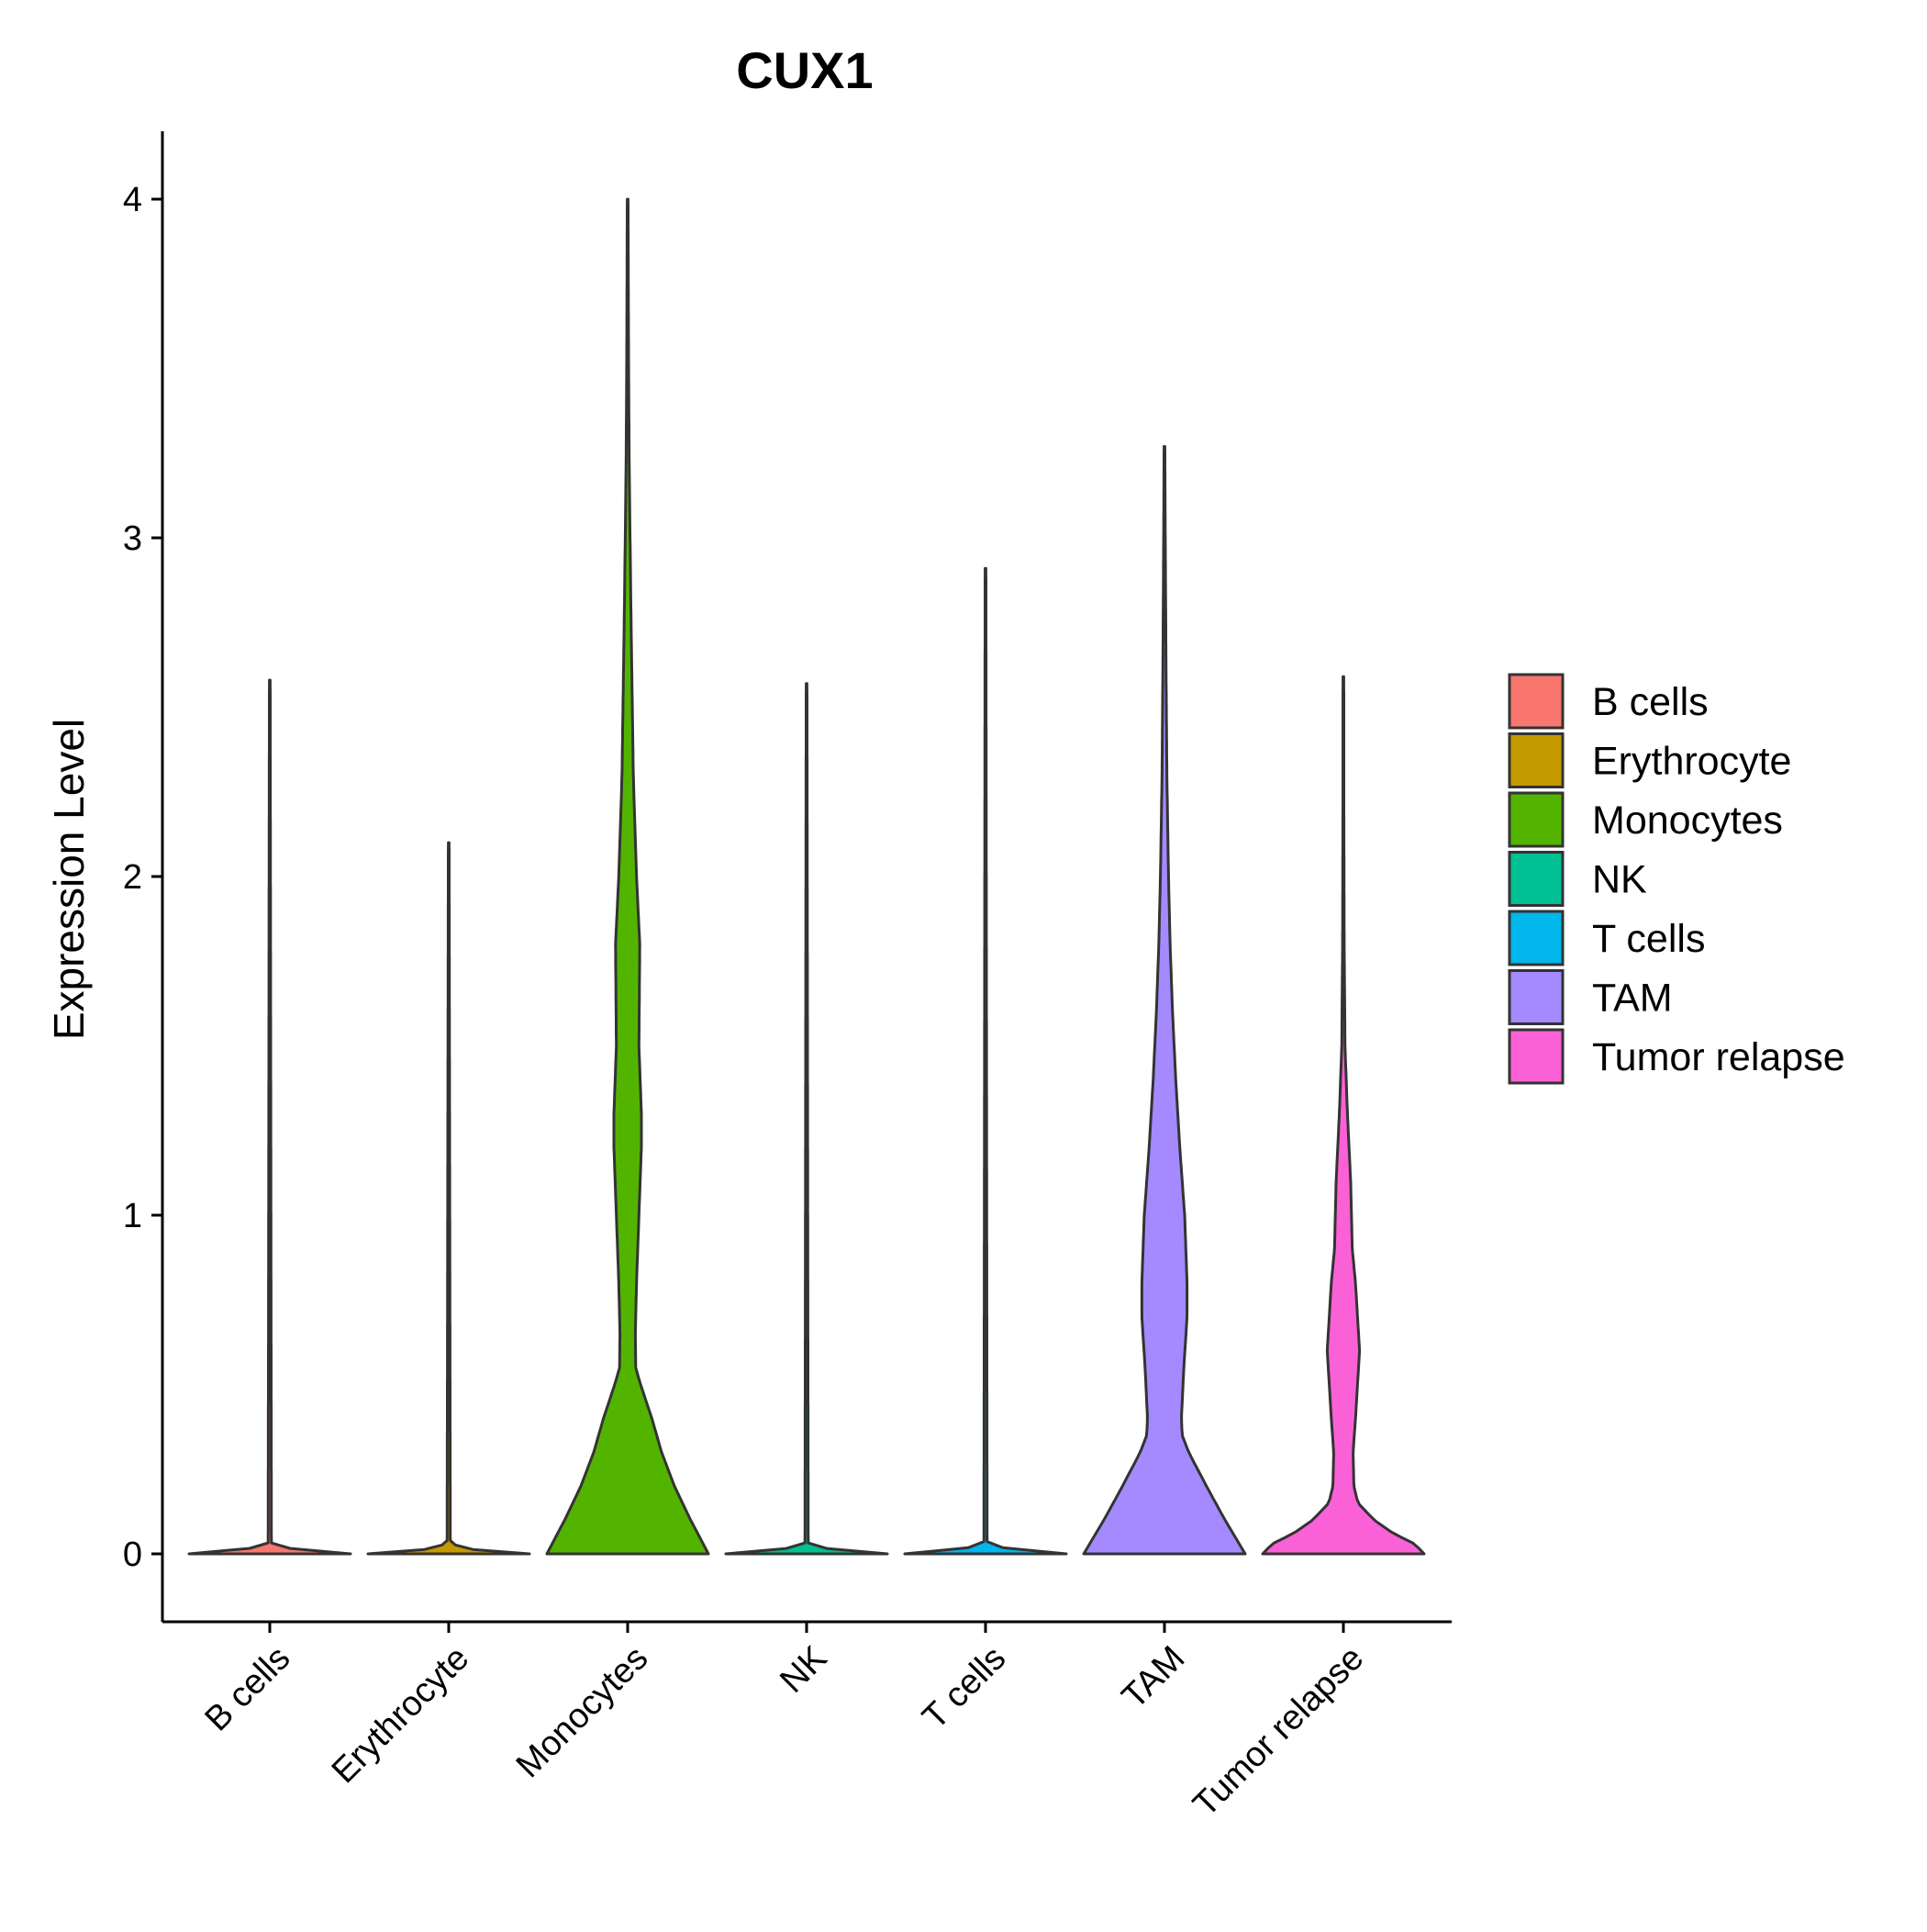  Describe the element at coordinates (985, 1061) in the screenshot. I see `violin-t-cells` at that location.